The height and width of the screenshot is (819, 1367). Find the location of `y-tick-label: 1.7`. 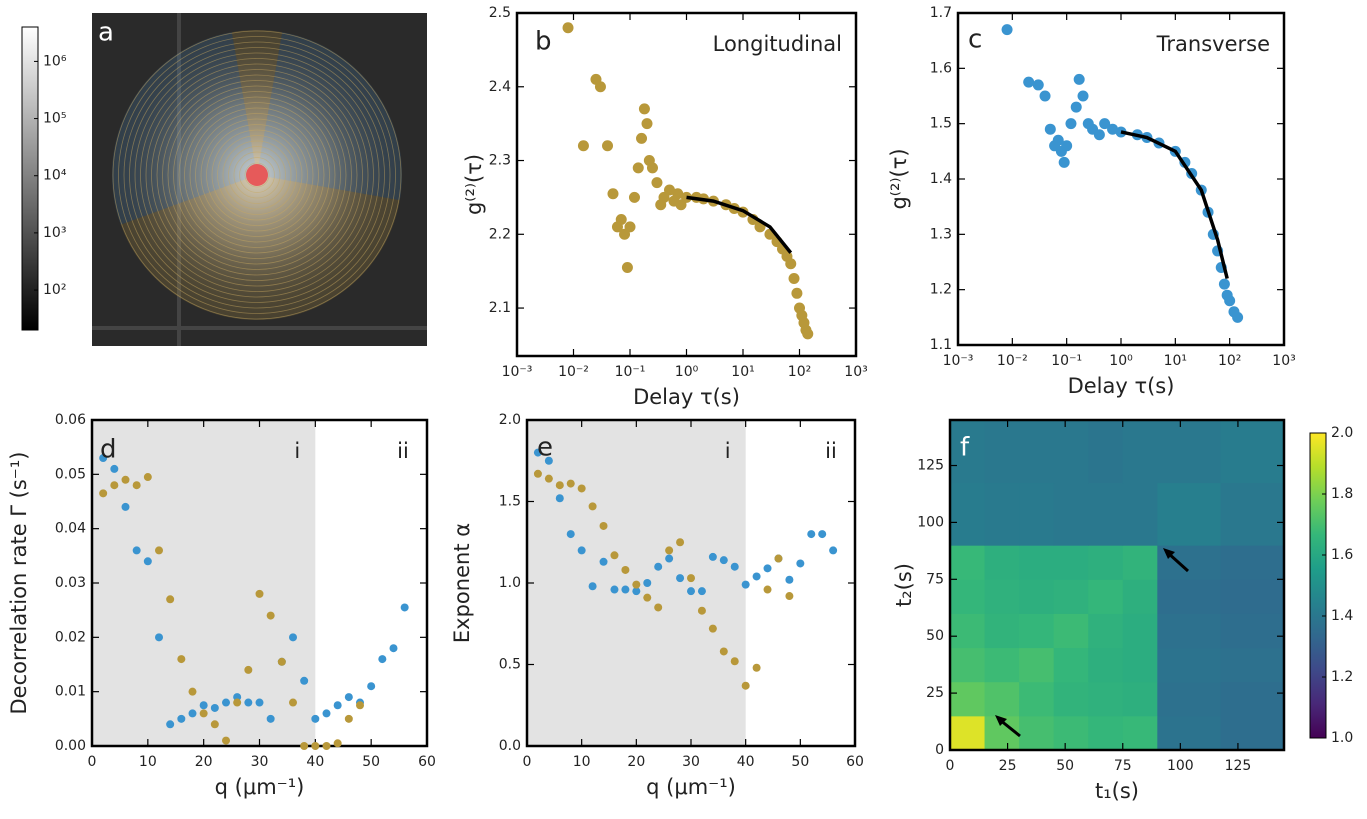

y-tick-label: 1.7 is located at coordinates (941, 13).